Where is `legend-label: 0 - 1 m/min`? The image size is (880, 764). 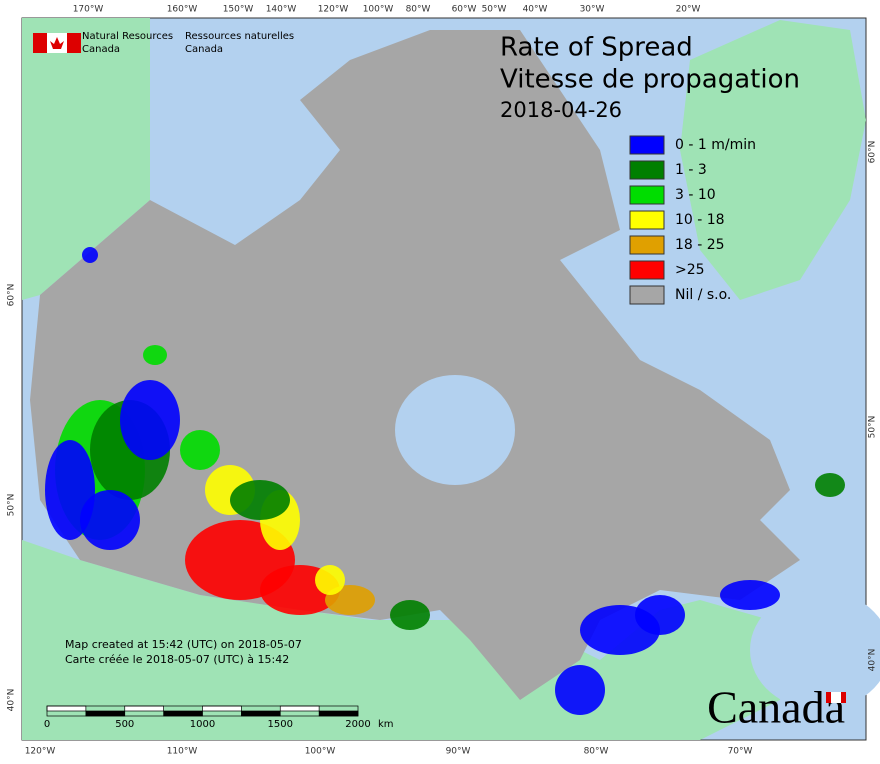
legend-label: 0 - 1 m/min is located at coordinates (715, 145).